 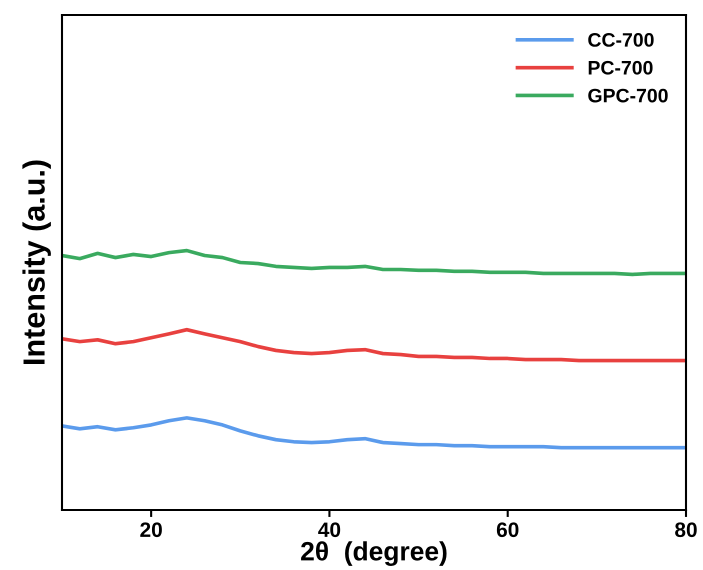 I want to click on x-tick-label: 60, so click(x=507, y=530).